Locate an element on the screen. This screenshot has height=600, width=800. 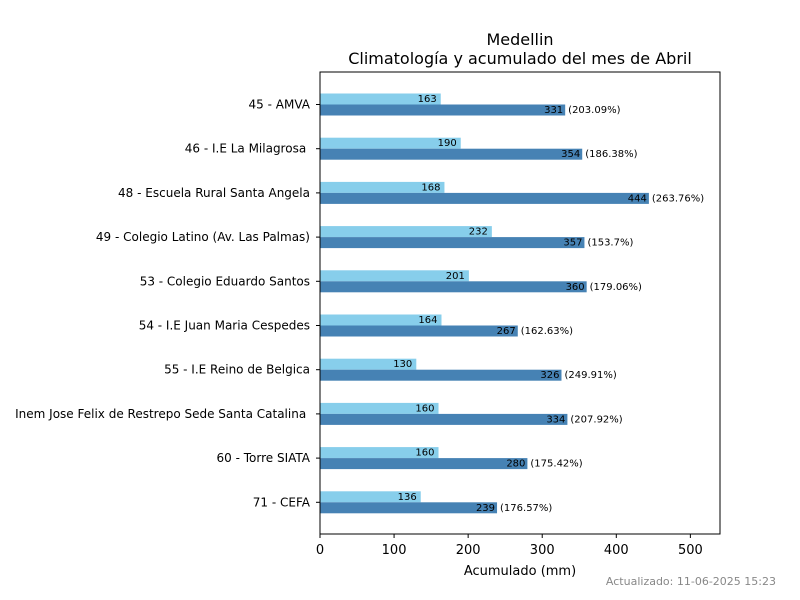
acumulado-percent-label: (203.09%) is located at coordinates (594, 110).